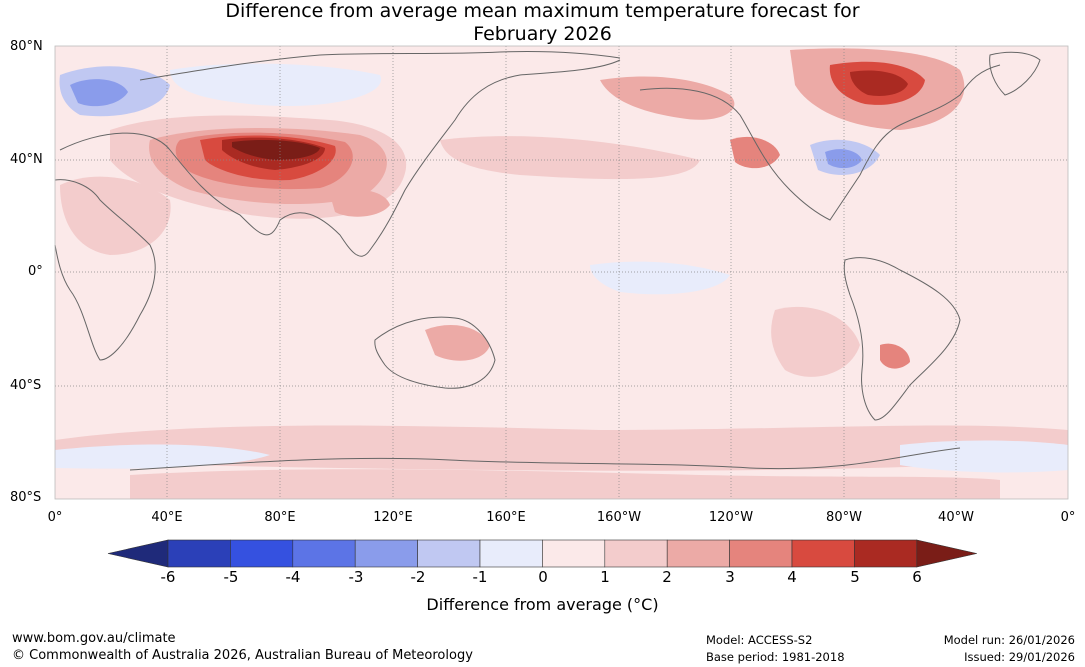  What do you see at coordinates (26, 497) in the screenshot?
I see `lat-label-80s: 80°S` at bounding box center [26, 497].